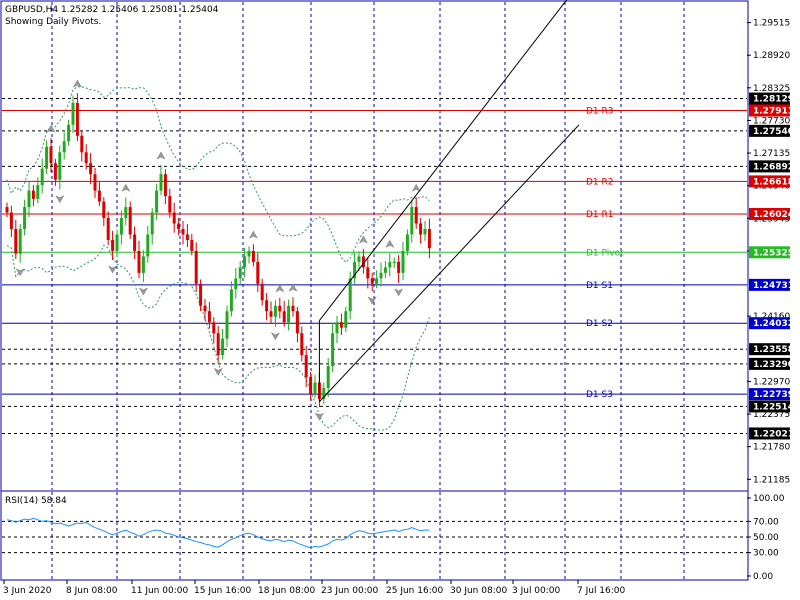  I want to click on price-tick-label: 1.27135, so click(771, 154).